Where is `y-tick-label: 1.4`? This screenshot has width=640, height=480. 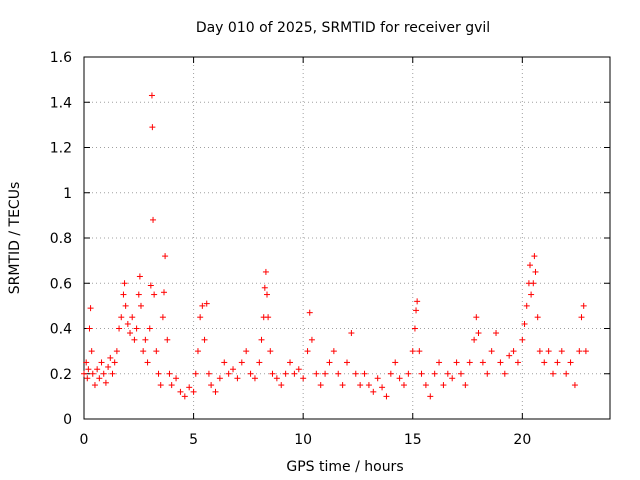 y-tick-label: 1.4 is located at coordinates (61, 103).